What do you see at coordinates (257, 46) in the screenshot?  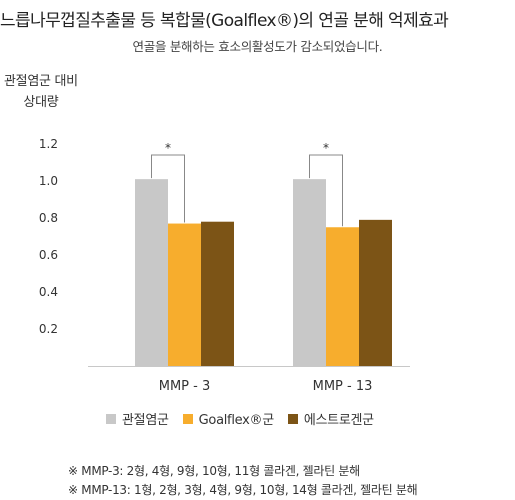 I see `page-subtitle: 연골을 분해하는 효소의활성도가 감소되었습니다.` at bounding box center [257, 46].